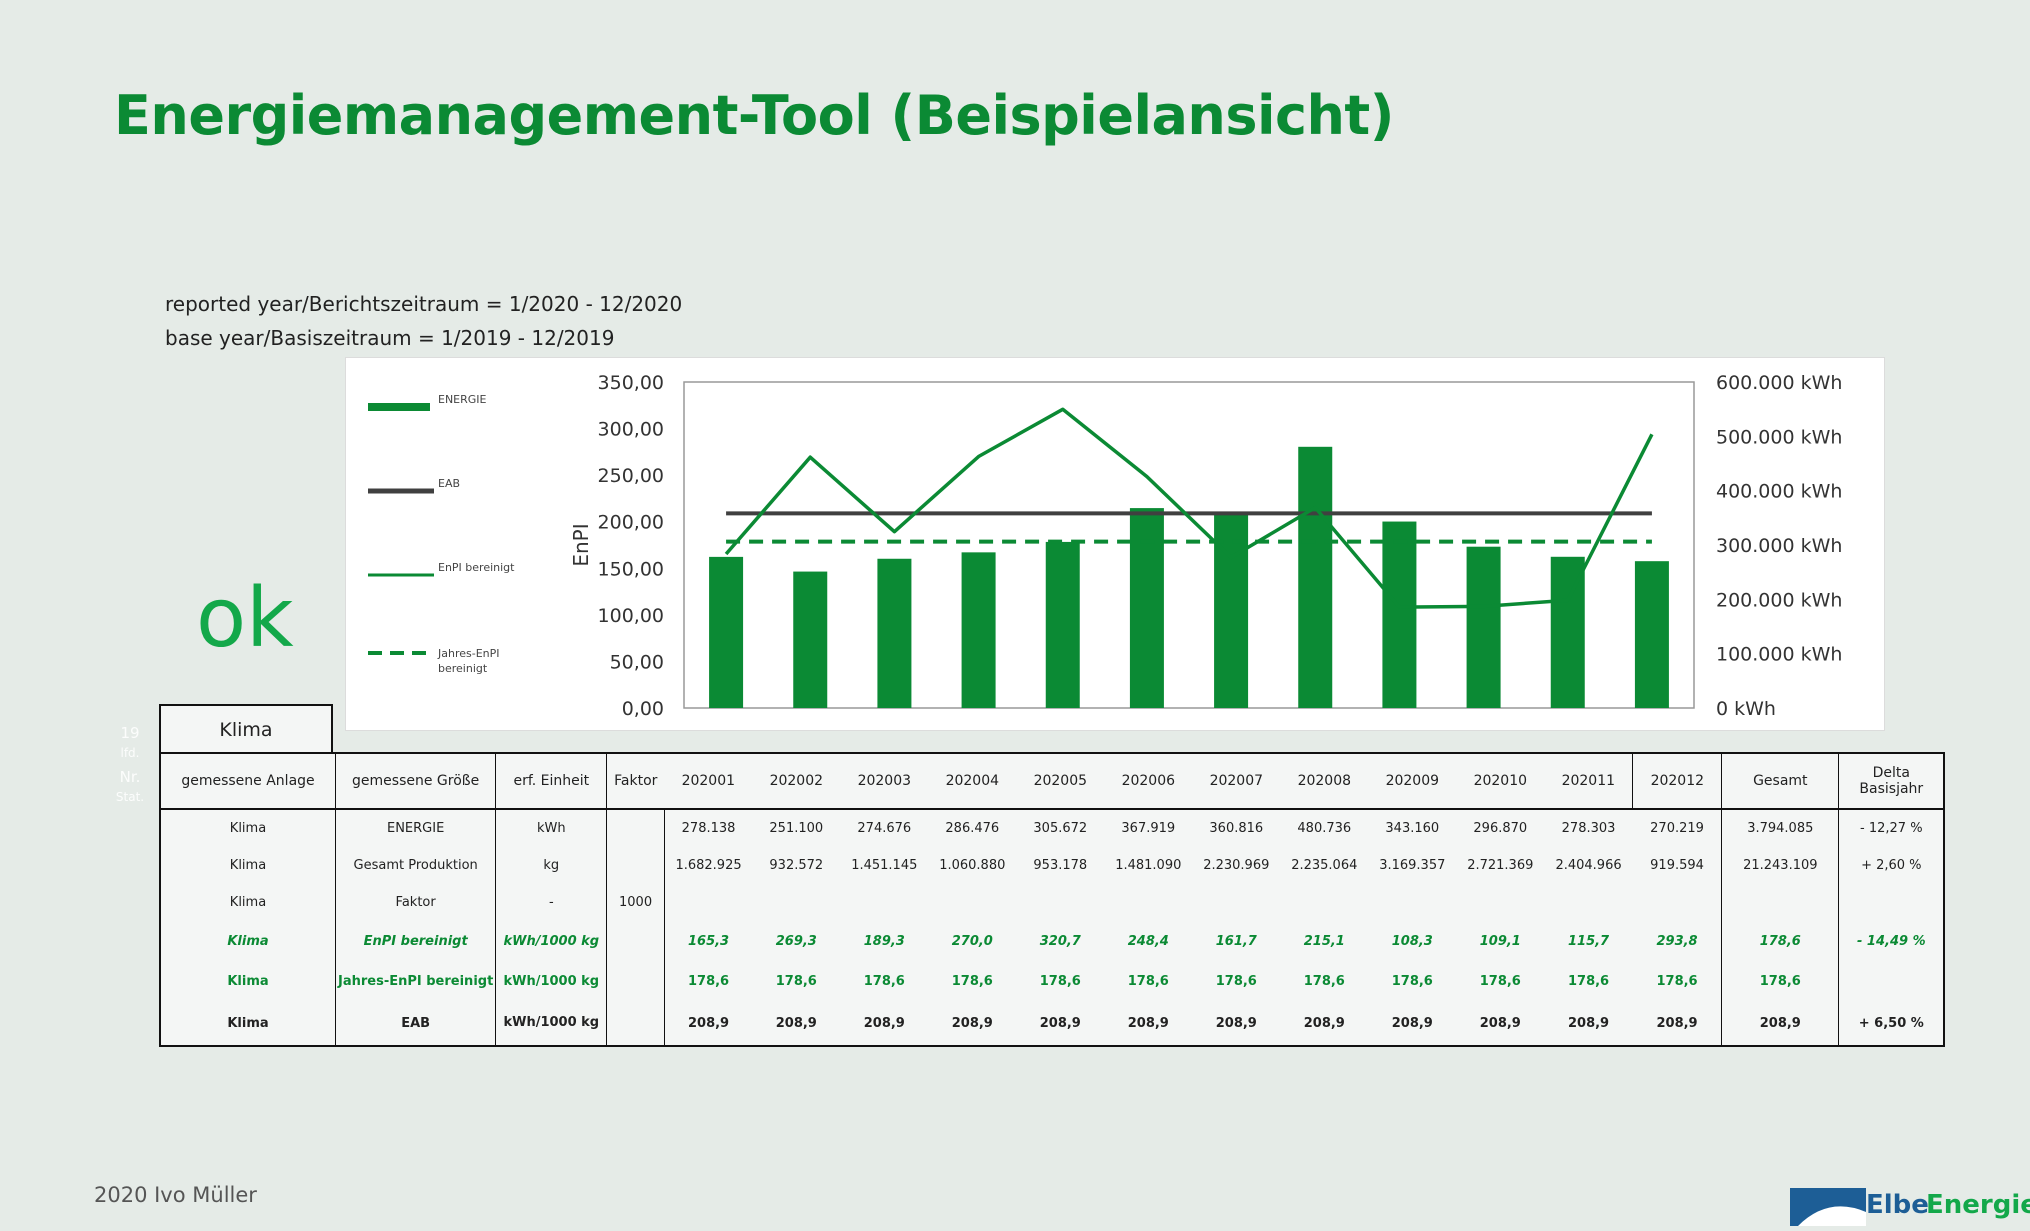 The height and width of the screenshot is (1231, 2030). I want to click on table-cell: 278.138, so click(708, 828).